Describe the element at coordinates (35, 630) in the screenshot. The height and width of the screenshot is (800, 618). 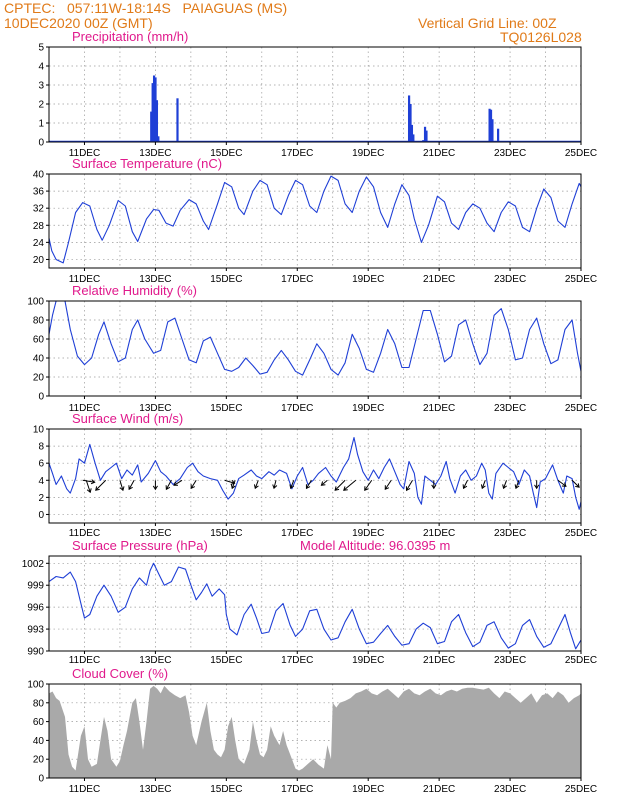
I see `y-tick-label: 993` at that location.